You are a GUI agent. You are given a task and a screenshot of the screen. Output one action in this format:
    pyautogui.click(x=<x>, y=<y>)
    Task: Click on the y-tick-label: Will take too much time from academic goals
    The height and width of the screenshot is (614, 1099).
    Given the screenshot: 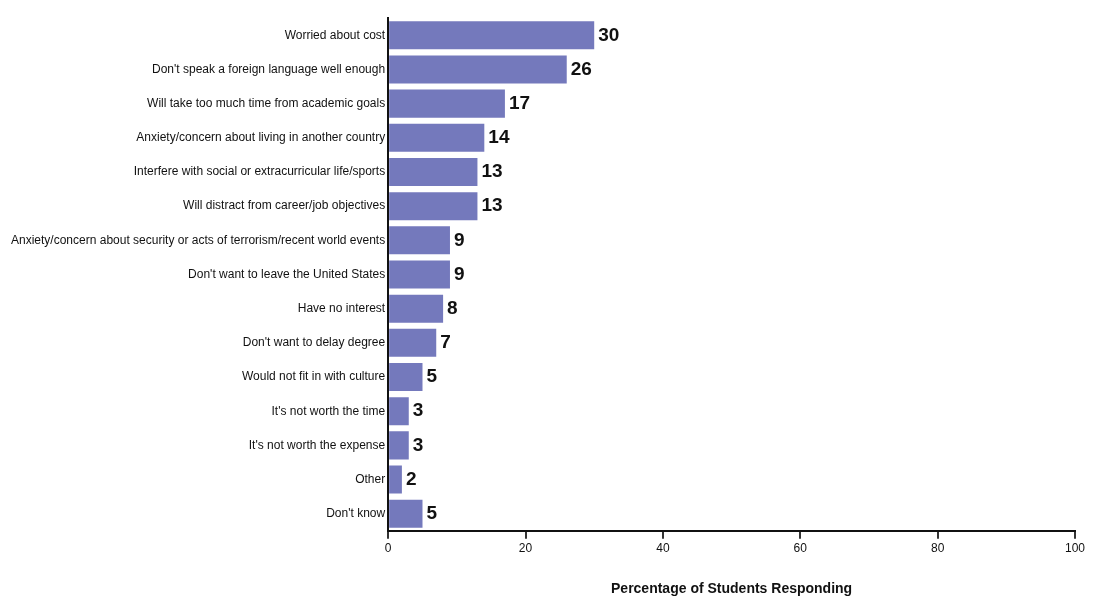 What is the action you would take?
    pyautogui.click(x=266, y=102)
    